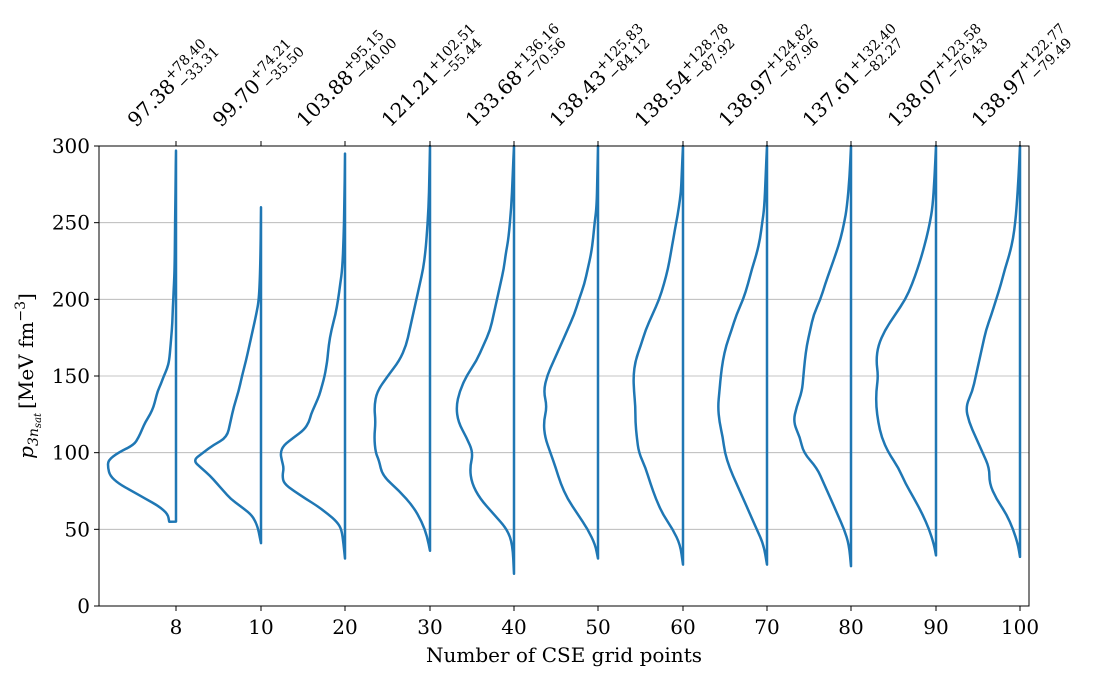 The image size is (1093, 676). I want to click on median-value: 121.21, so click(410, 98).